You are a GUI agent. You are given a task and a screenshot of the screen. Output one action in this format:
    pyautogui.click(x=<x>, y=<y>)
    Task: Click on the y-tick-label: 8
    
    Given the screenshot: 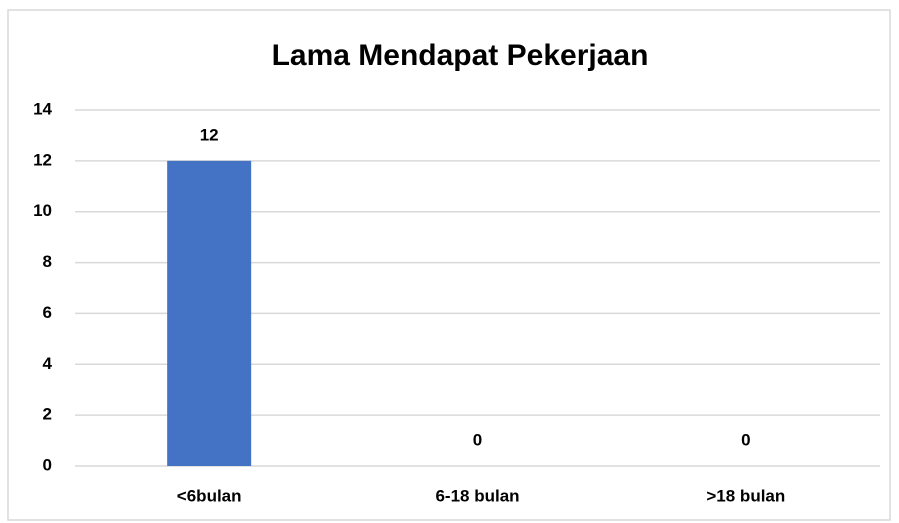 What is the action you would take?
    pyautogui.click(x=47, y=261)
    